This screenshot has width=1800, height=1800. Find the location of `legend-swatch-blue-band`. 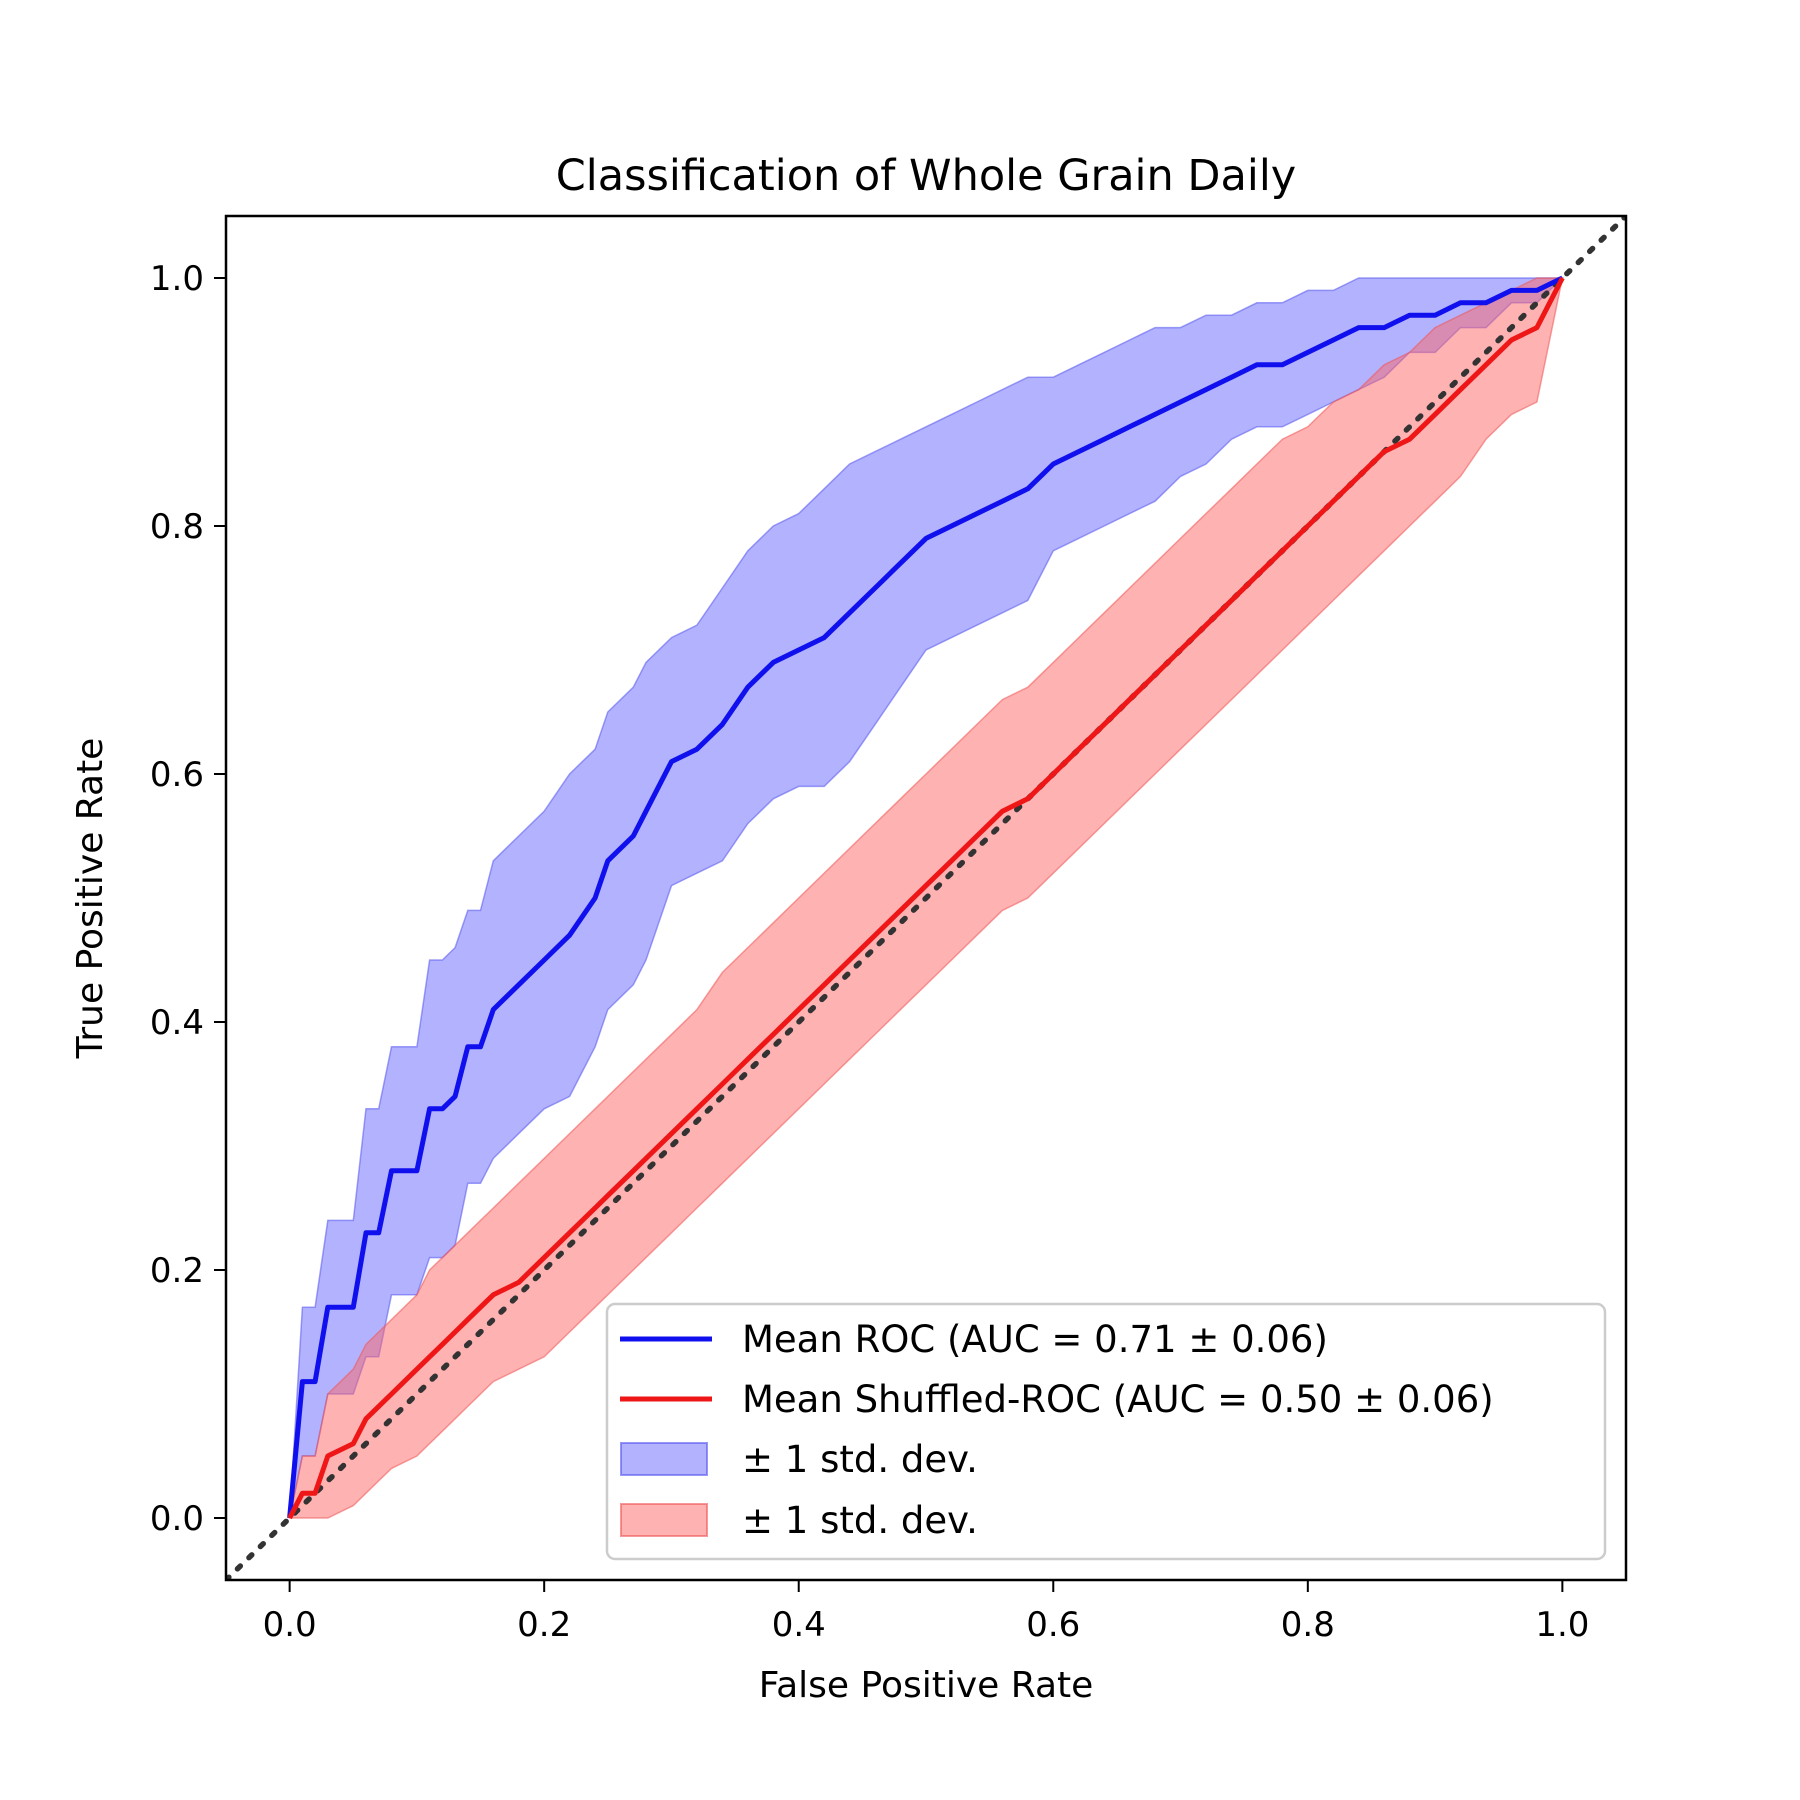

legend-swatch-blue-band is located at coordinates (664, 1459).